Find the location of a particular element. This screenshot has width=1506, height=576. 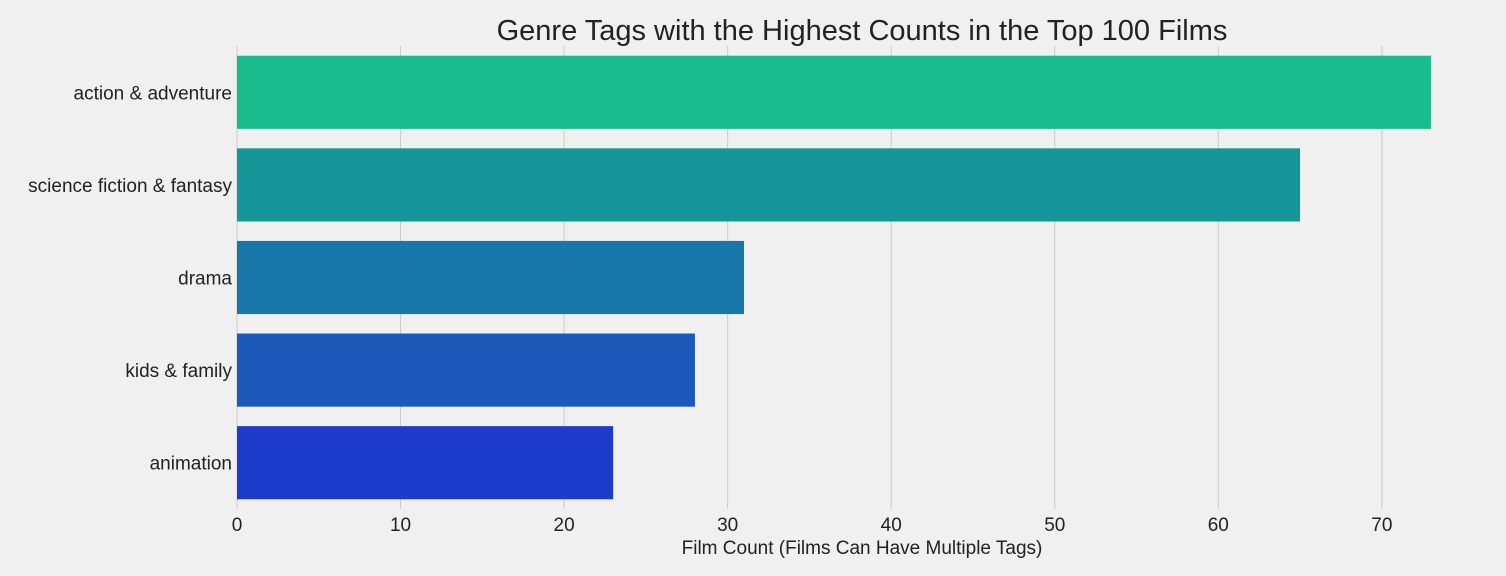

x-tick-label: 70 is located at coordinates (1381, 525).